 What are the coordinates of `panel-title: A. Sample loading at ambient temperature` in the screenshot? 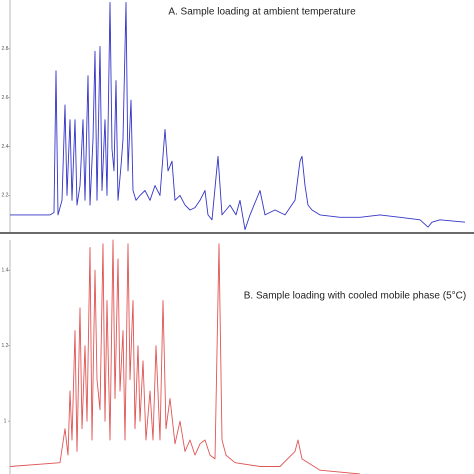 It's located at (262, 12).